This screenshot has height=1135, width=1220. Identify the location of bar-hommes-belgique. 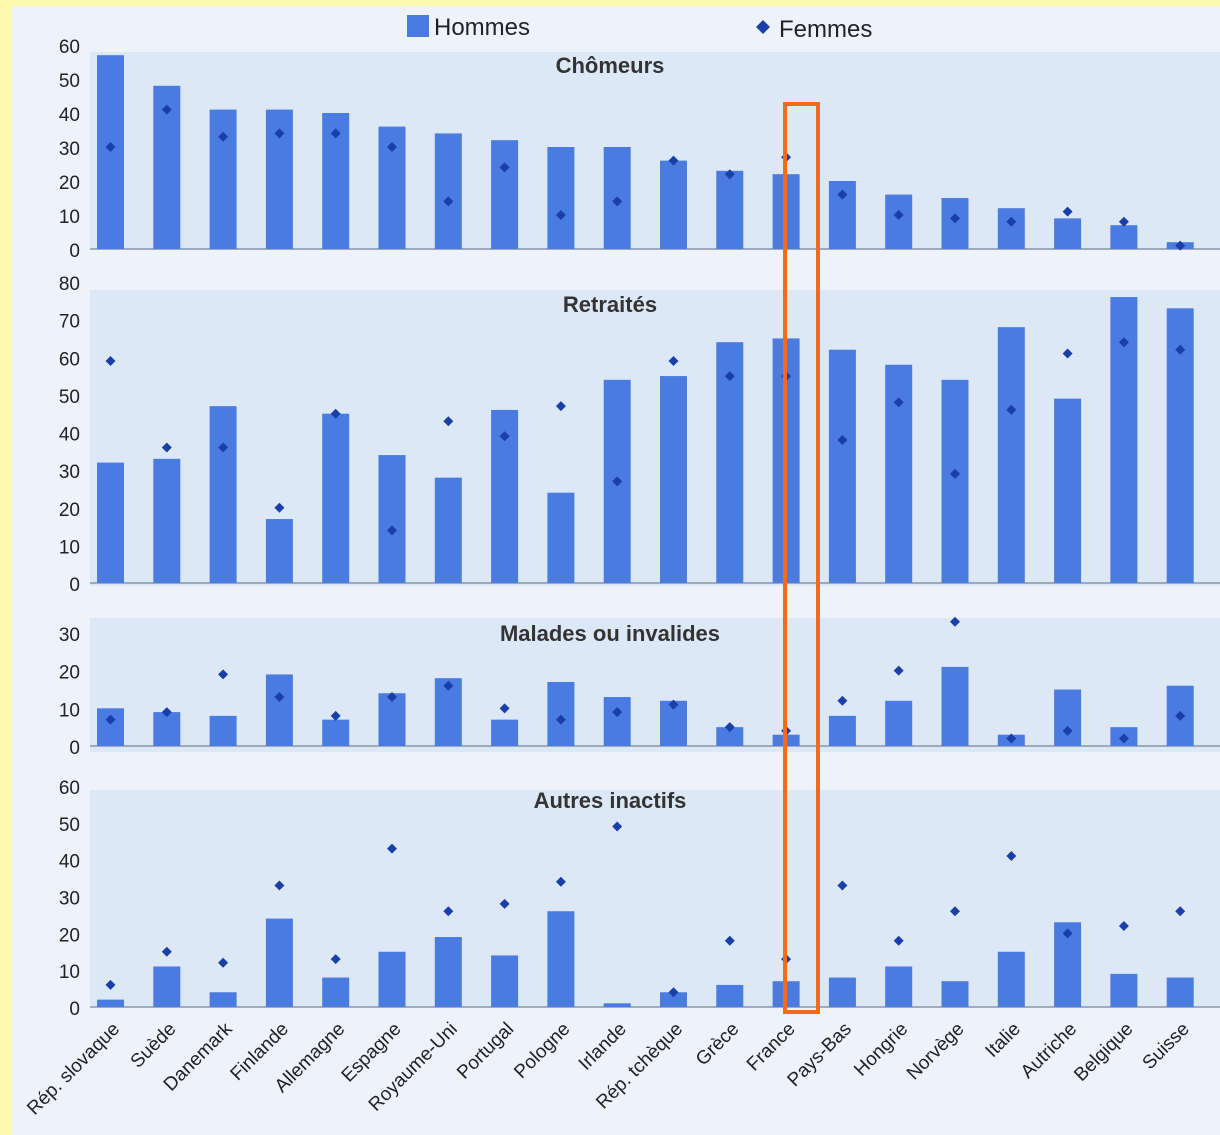
(1124, 237).